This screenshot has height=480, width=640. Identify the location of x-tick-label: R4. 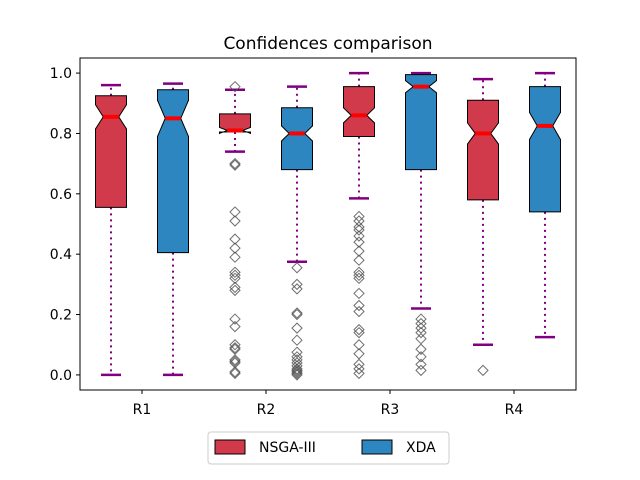
(514, 410).